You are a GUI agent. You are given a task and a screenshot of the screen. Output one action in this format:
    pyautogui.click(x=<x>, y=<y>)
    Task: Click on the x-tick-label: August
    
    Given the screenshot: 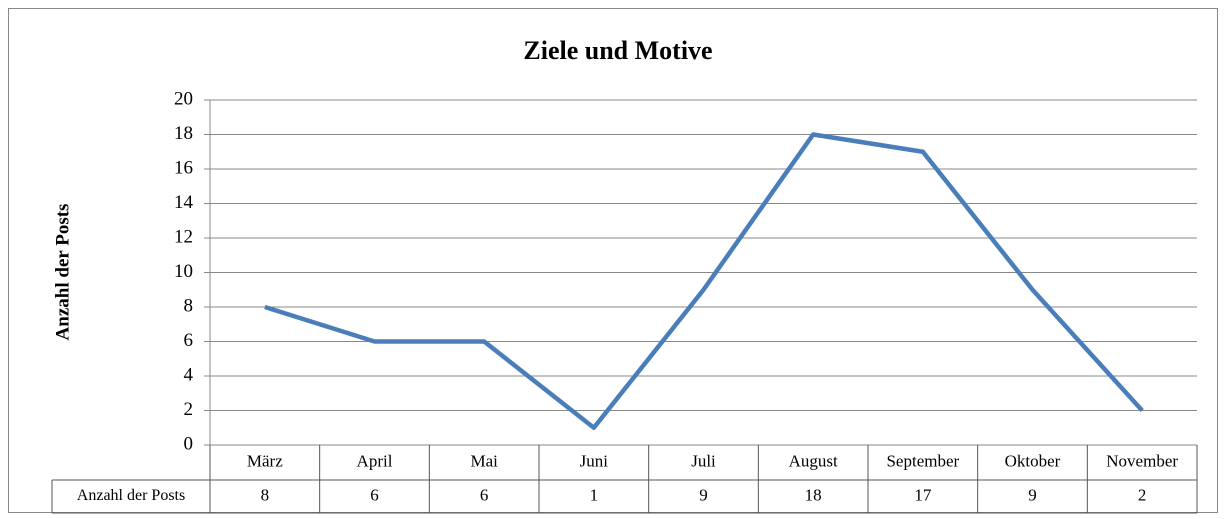 What is the action you would take?
    pyautogui.click(x=813, y=460)
    